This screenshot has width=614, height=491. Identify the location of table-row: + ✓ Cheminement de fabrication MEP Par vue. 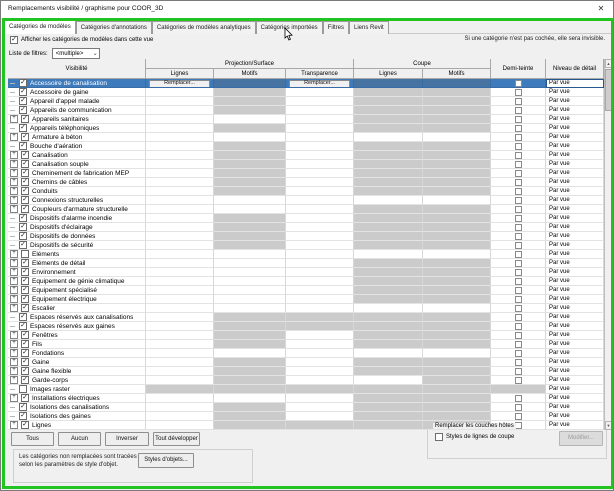
(306, 173).